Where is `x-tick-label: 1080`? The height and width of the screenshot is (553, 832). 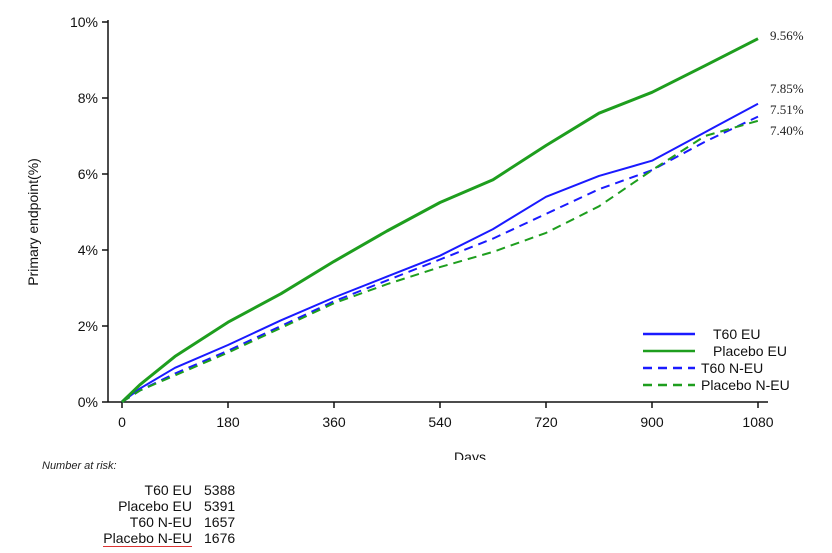
x-tick-label: 1080 is located at coordinates (757, 422).